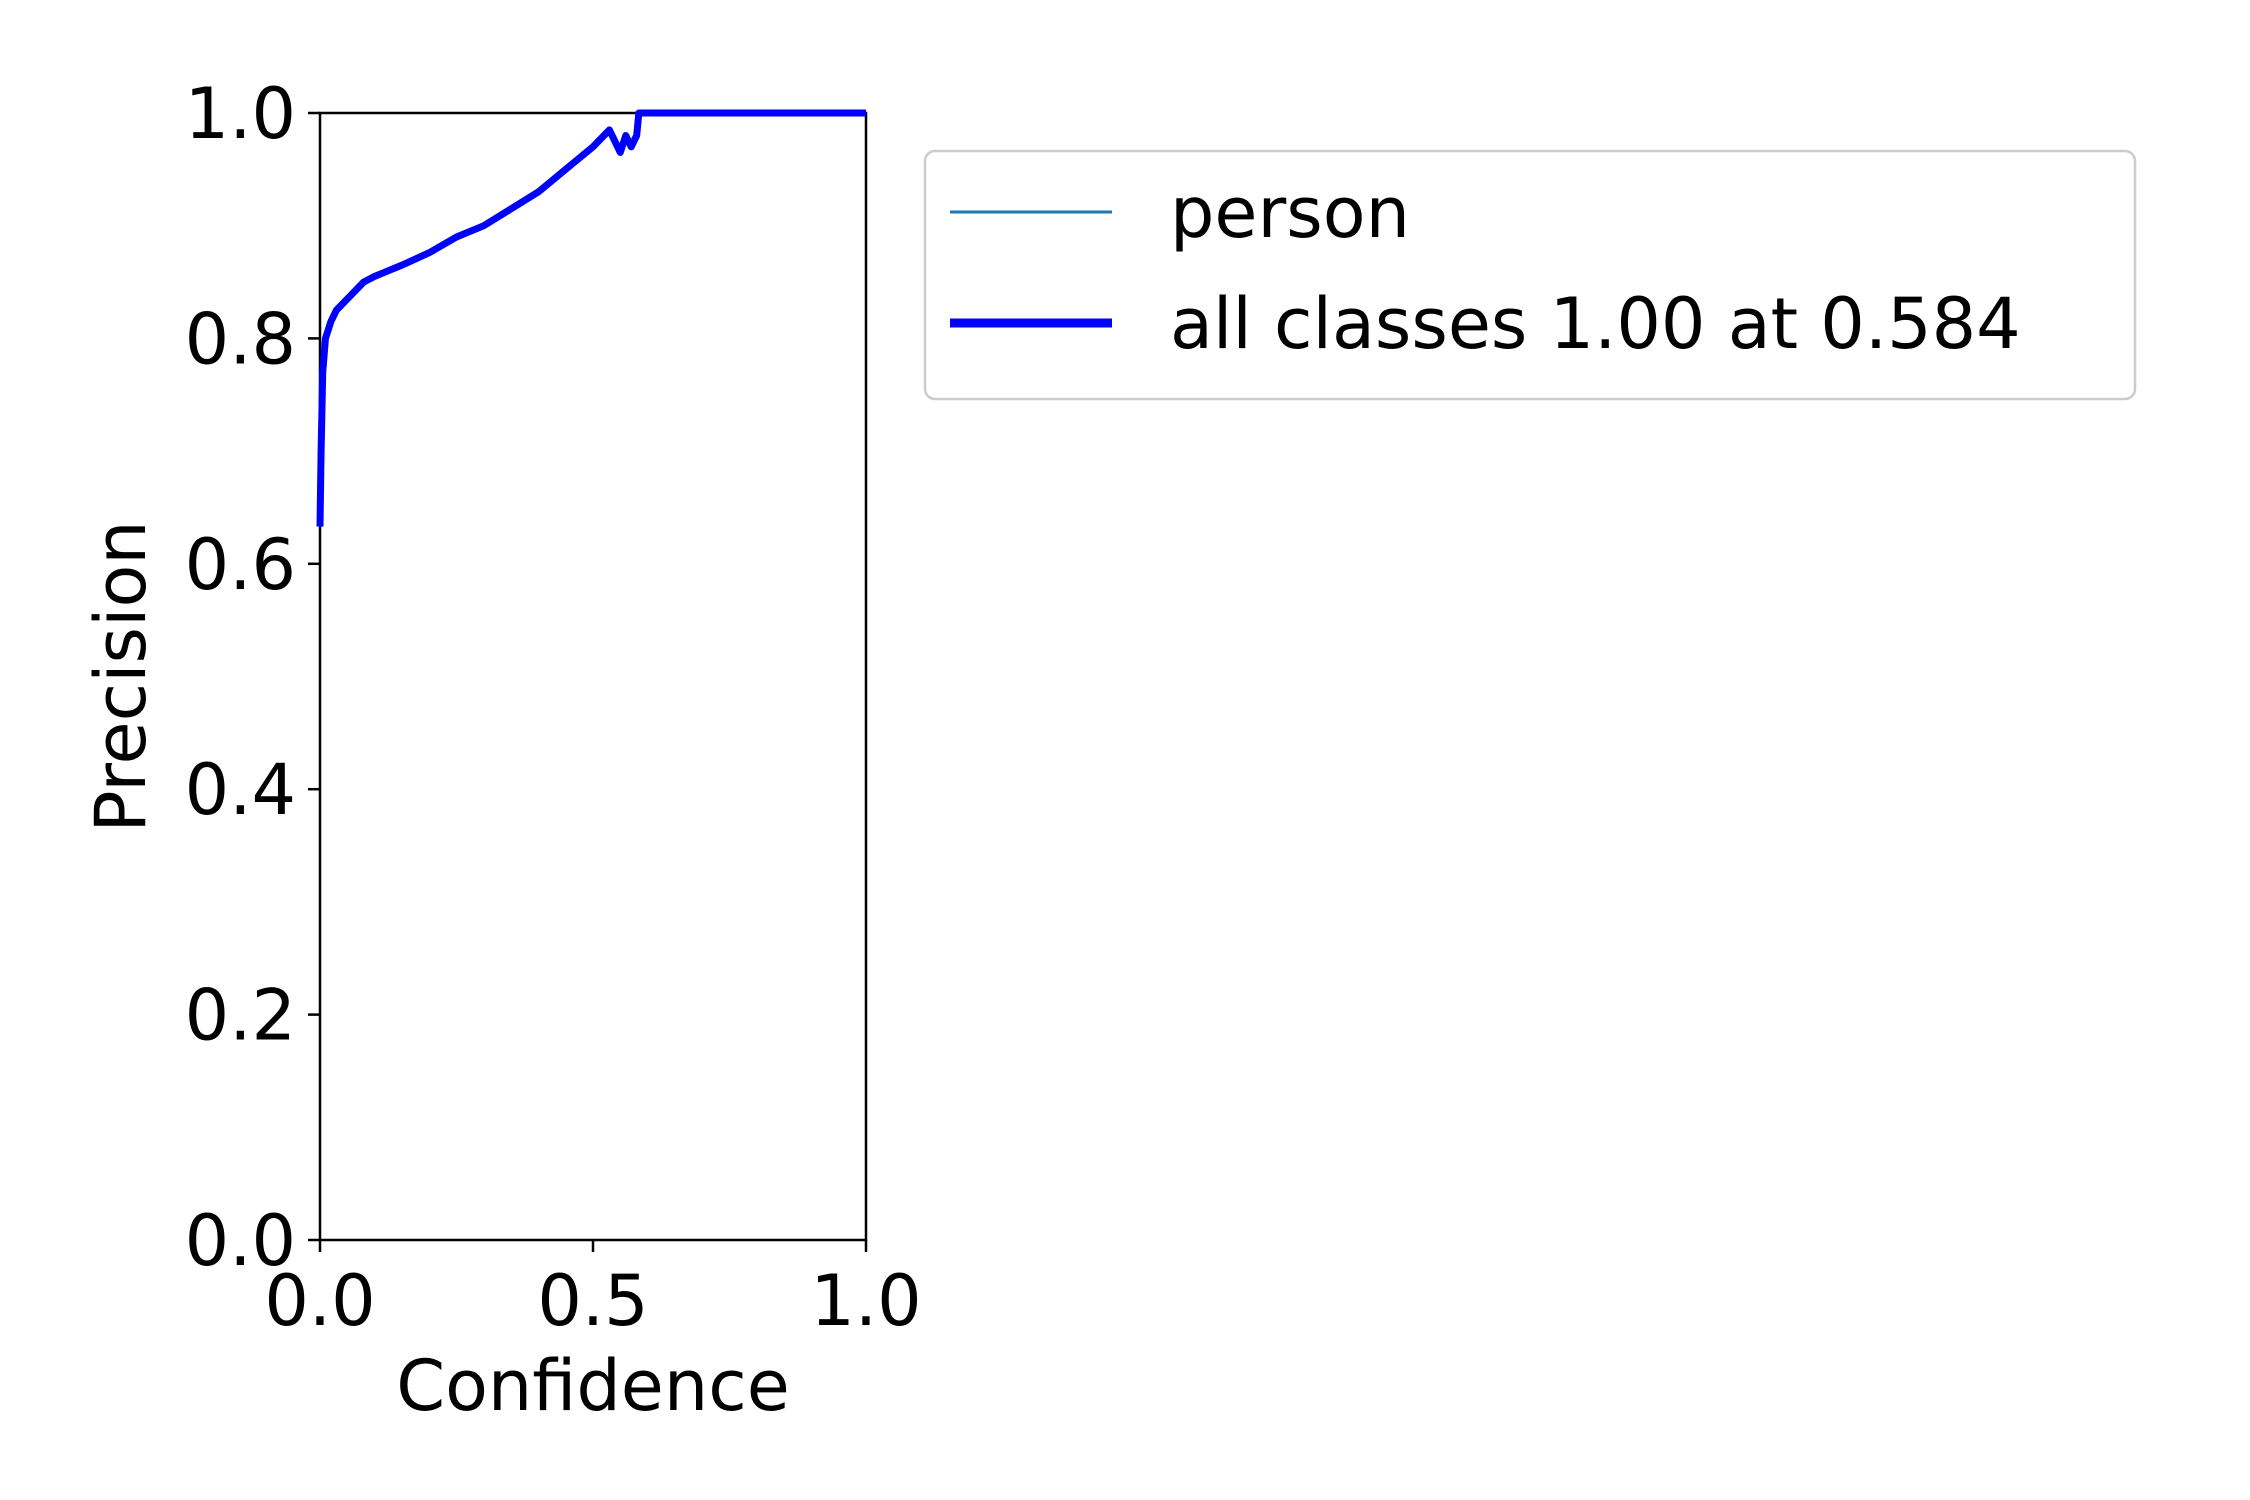 This screenshot has width=2250, height=1500. Describe the element at coordinates (865, 1301) in the screenshot. I see `x-tick-label: 1.0` at that location.